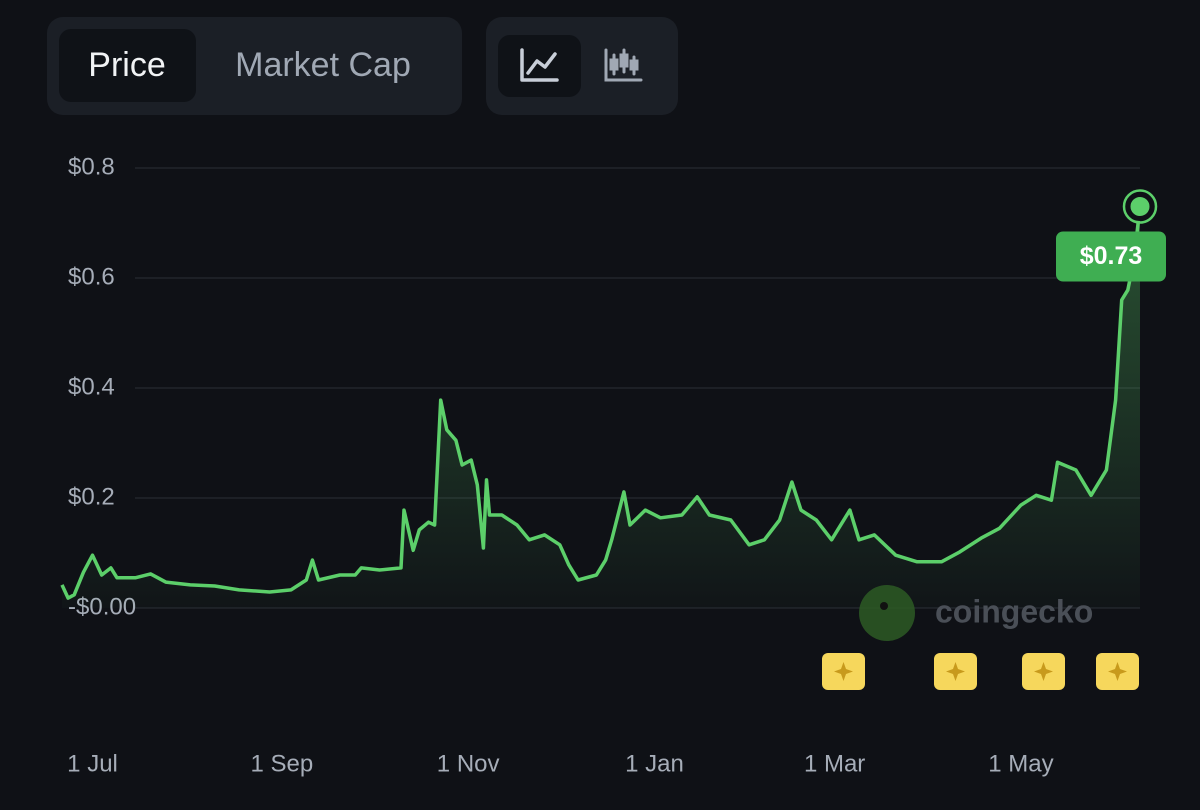  What do you see at coordinates (1020, 763) in the screenshot?
I see `x-tick-label: 1 May` at bounding box center [1020, 763].